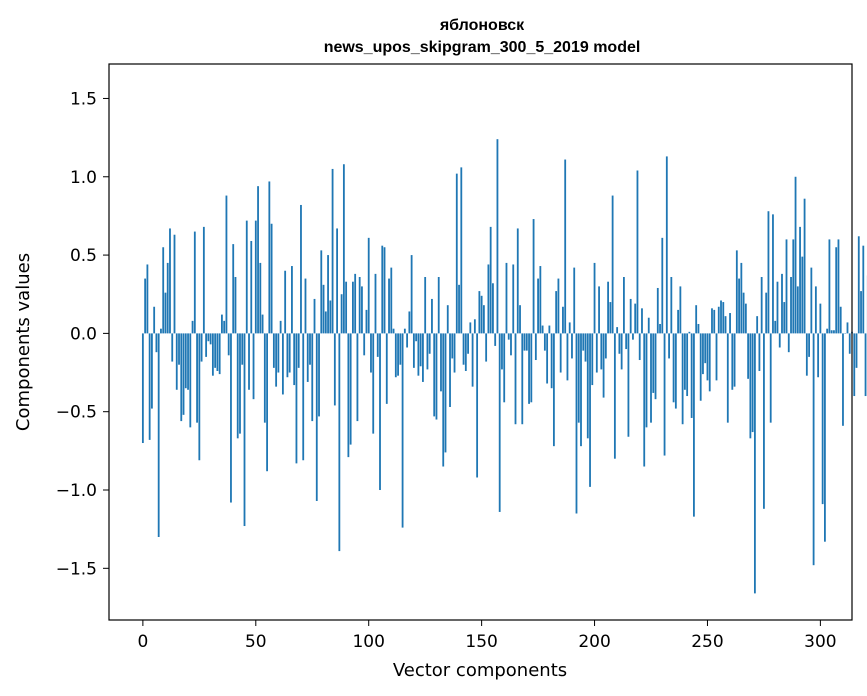 This screenshot has width=867, height=696. I want to click on x-axis-label: Vector components, so click(480, 670).